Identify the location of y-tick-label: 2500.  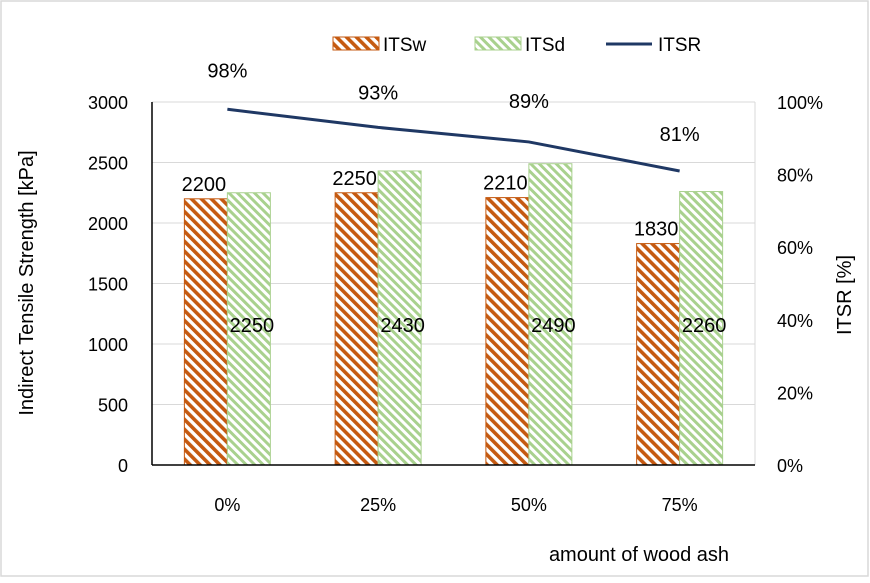
(108, 164).